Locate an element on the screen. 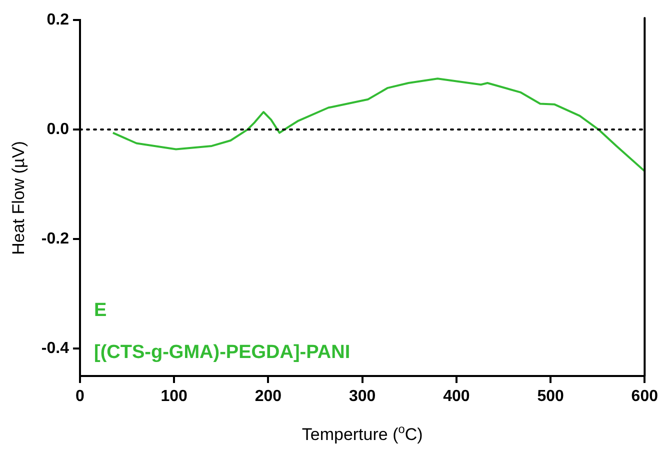  x-tick-label: 200 is located at coordinates (268, 397).